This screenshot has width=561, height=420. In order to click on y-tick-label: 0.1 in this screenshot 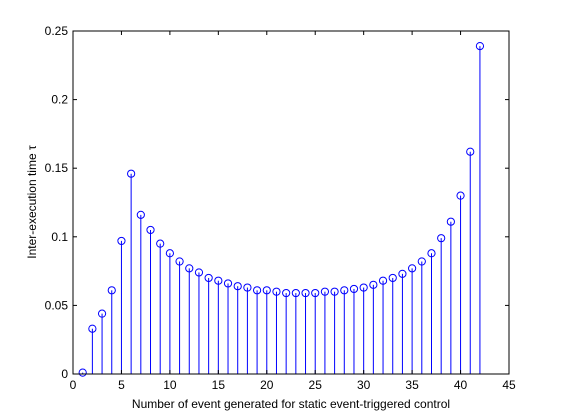, I will do `click(59, 237)`.